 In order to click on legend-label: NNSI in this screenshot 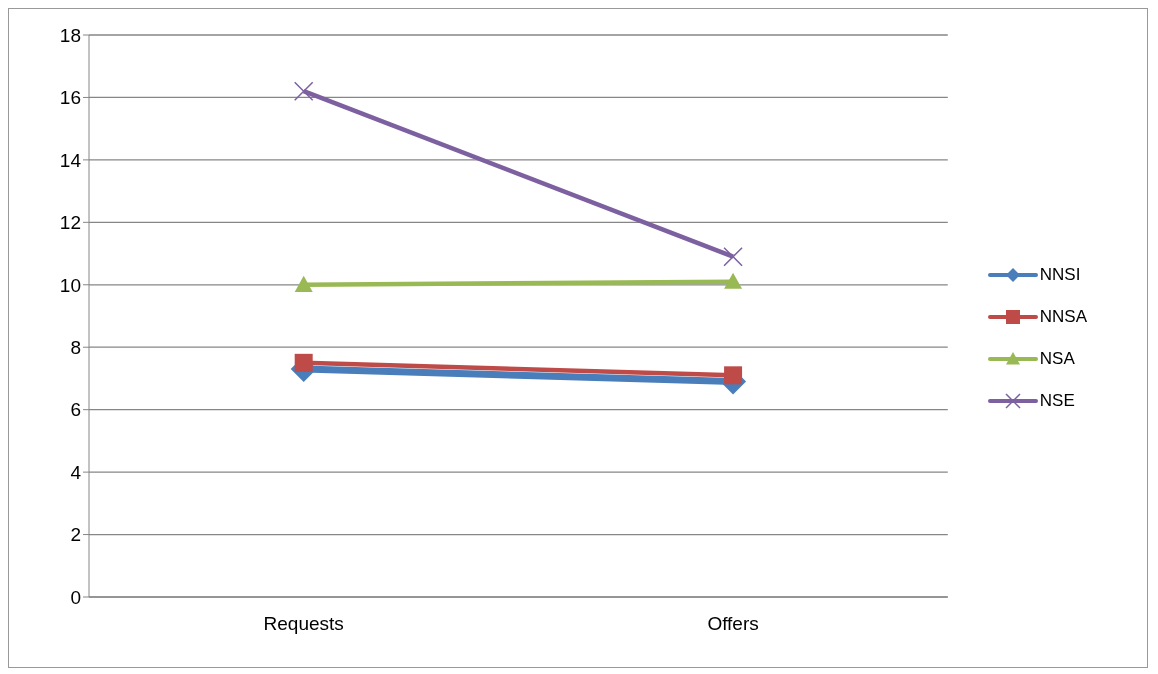, I will do `click(1060, 275)`.